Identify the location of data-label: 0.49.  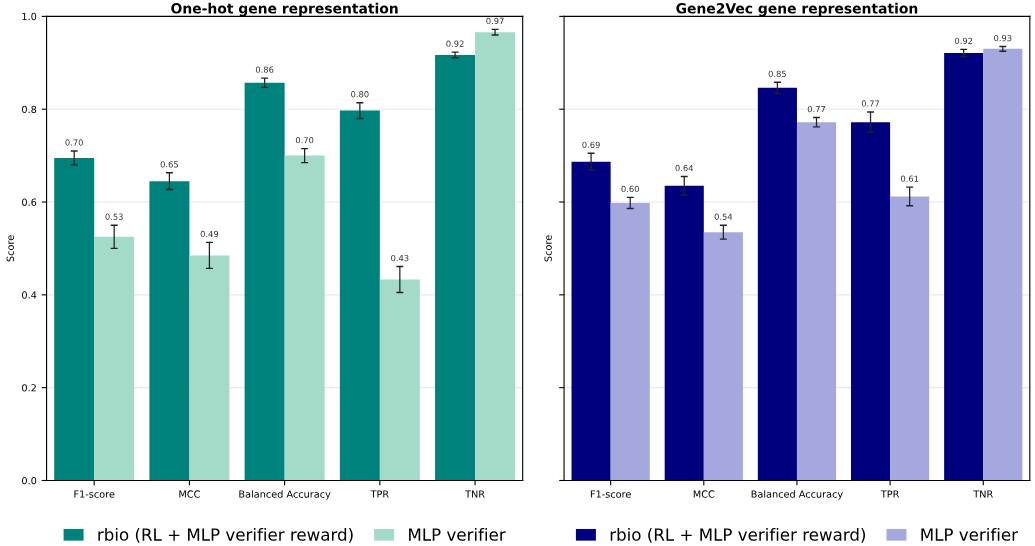
(209, 234).